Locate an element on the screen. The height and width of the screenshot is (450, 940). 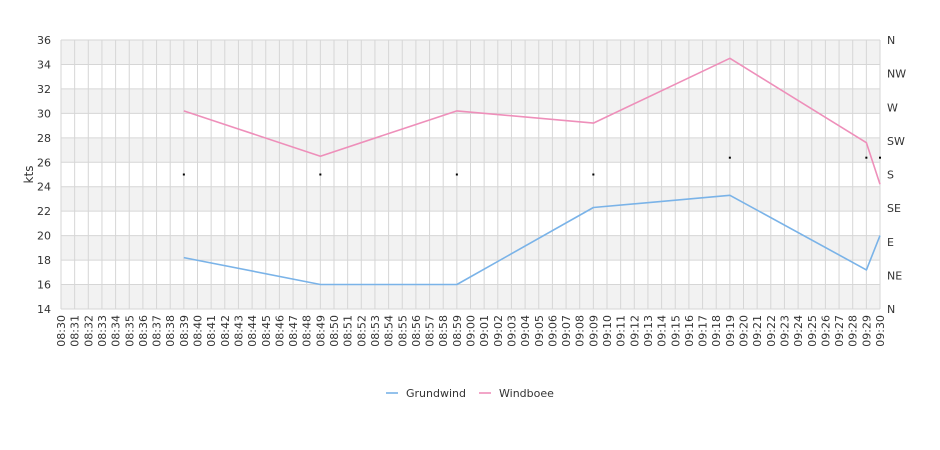
x-tick-label: 08:51 is located at coordinates (348, 331).